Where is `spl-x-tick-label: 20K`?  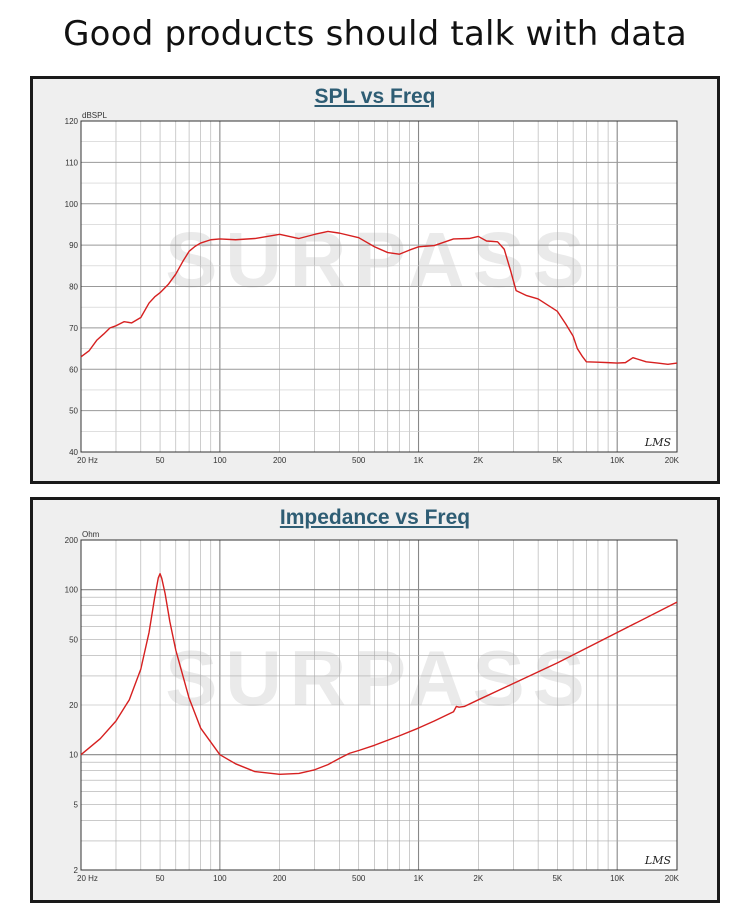
spl-x-tick-label: 20K is located at coordinates (672, 460).